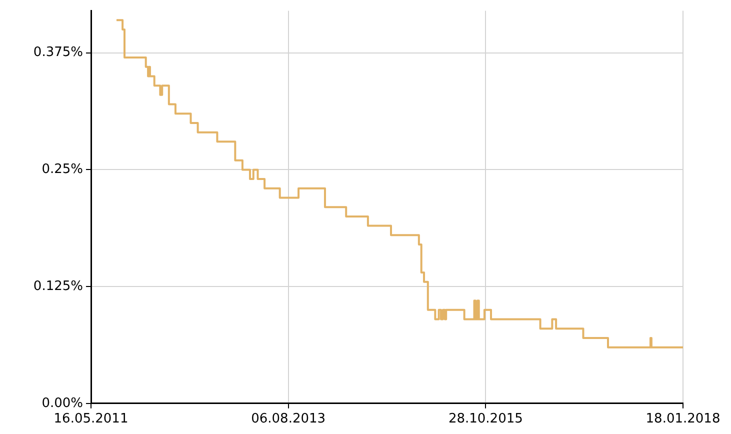 This screenshot has height=434, width=731. I want to click on x-tick-label: 06.08.2013, so click(288, 419).